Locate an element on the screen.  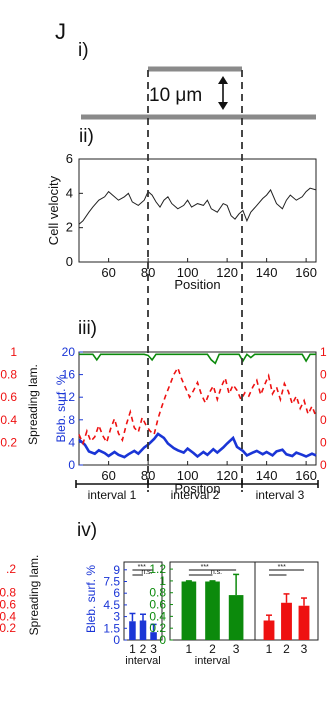
interval-label: interval 2 is located at coordinates (195, 495).